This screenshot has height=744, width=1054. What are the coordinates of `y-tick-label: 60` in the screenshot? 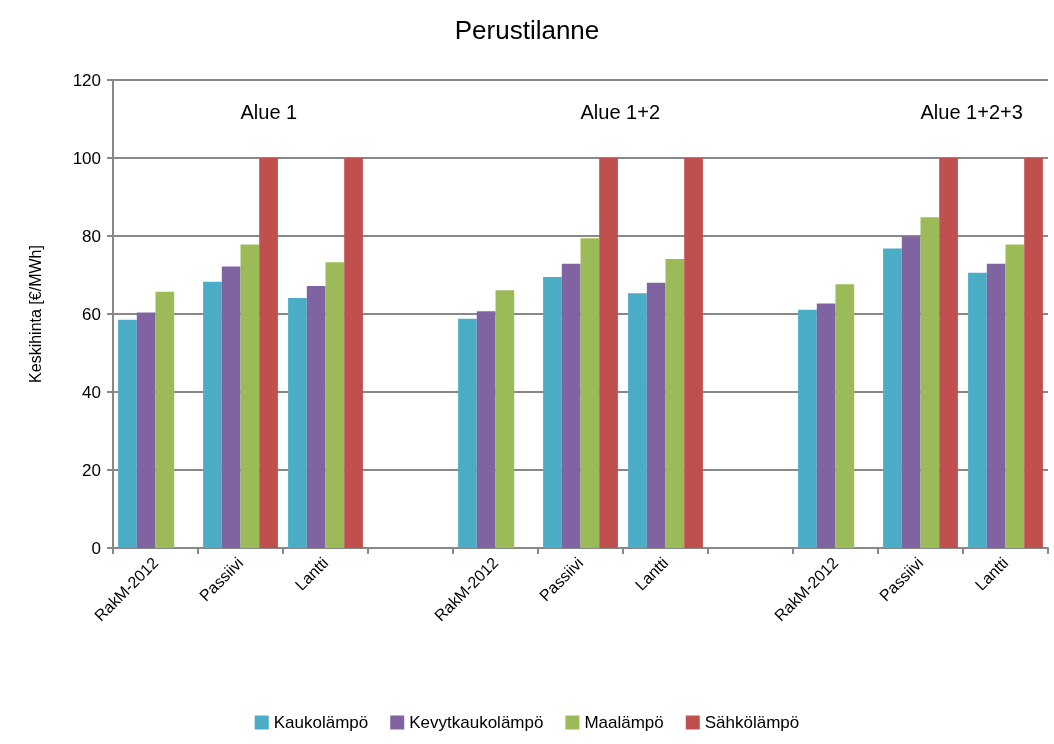 It's located at (91, 314).